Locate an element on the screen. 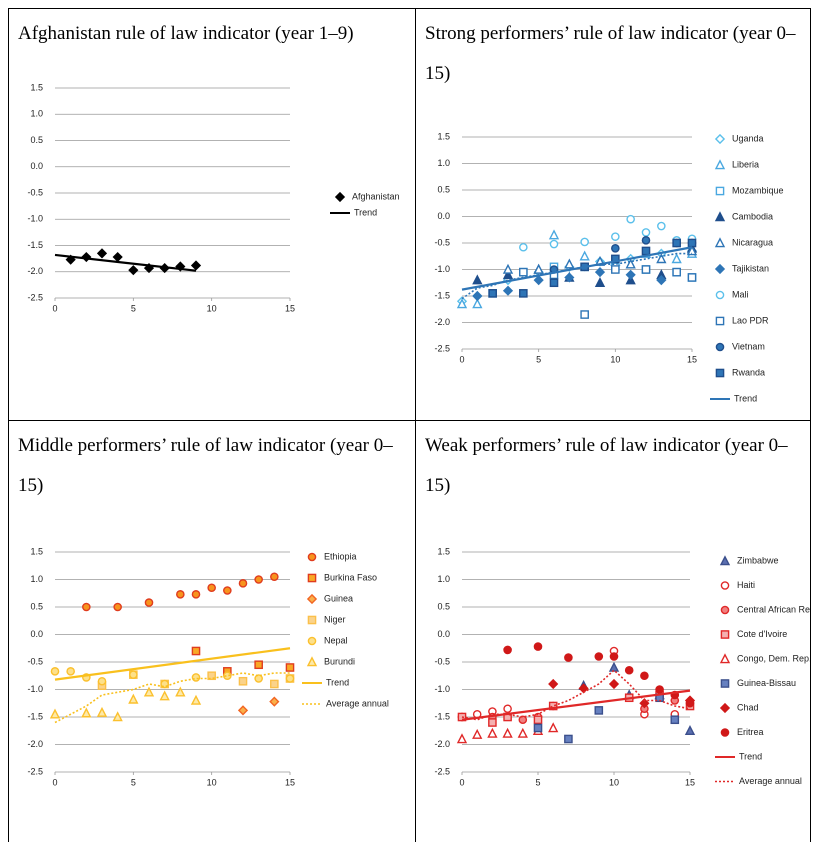 The height and width of the screenshot is (842, 817). y-tick-label: -0.5 is located at coordinates (442, 242).